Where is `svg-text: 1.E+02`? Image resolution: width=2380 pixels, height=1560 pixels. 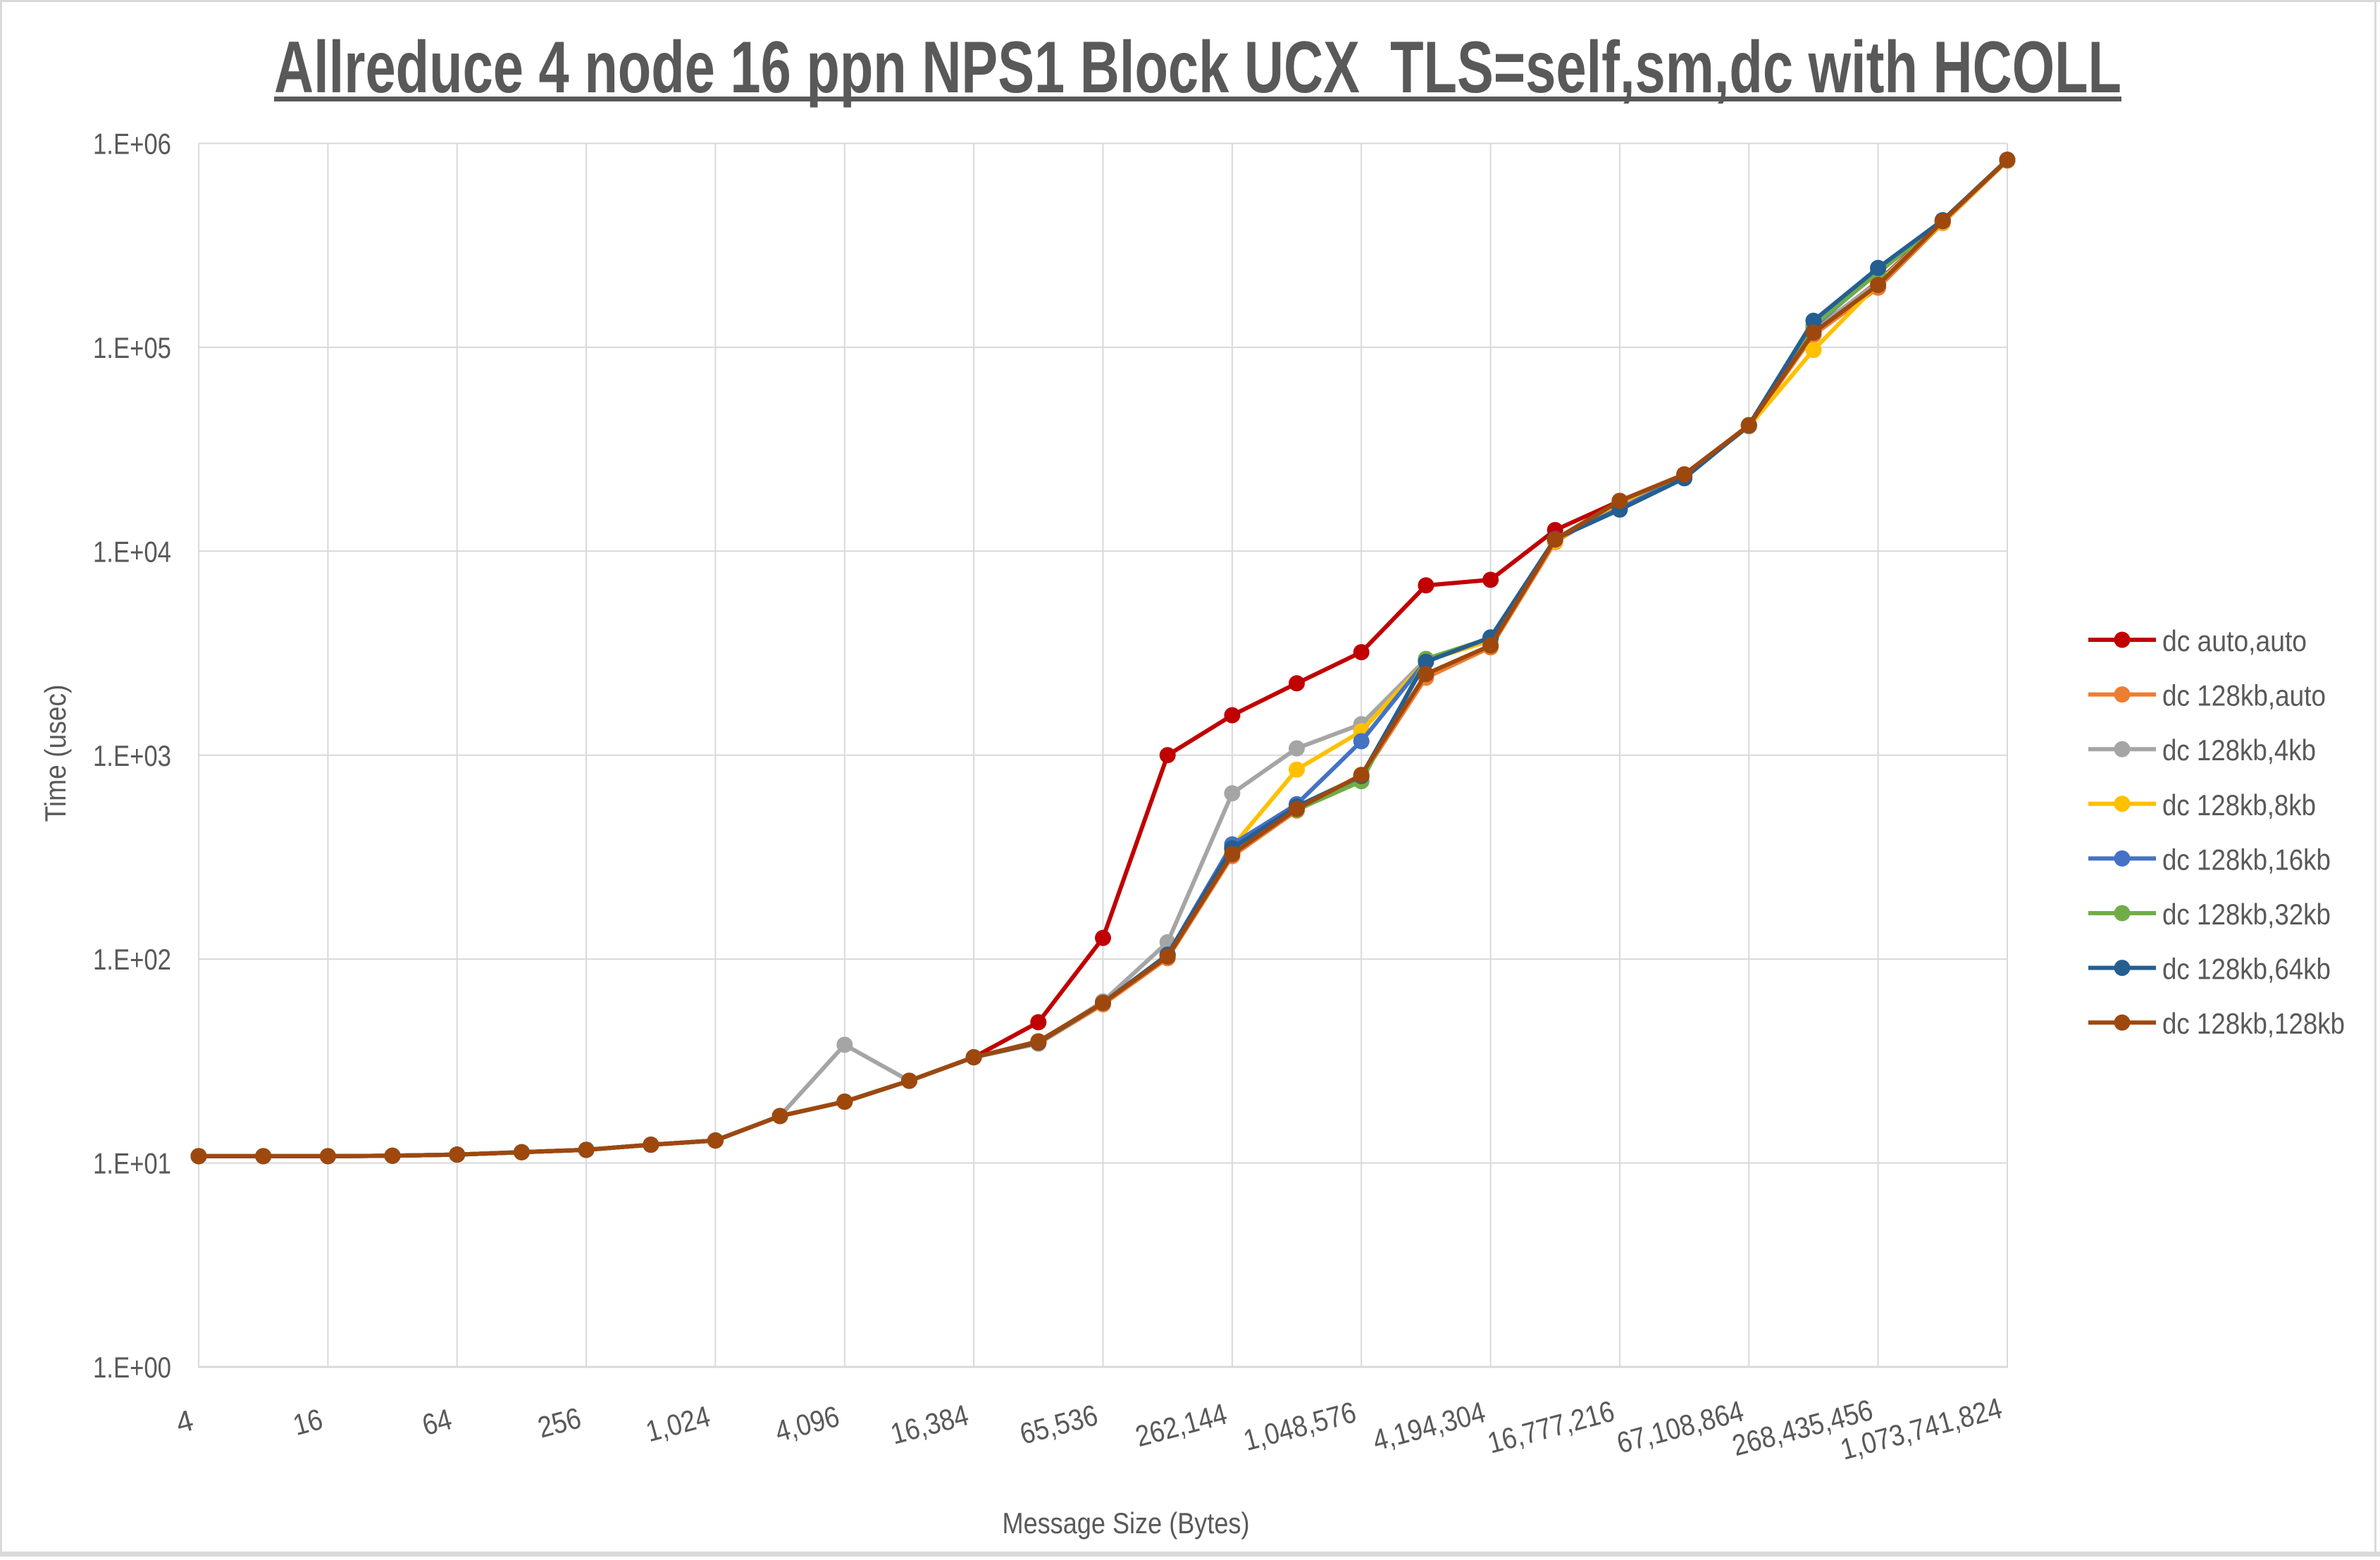 svg-text: 1.E+02 is located at coordinates (132, 959).